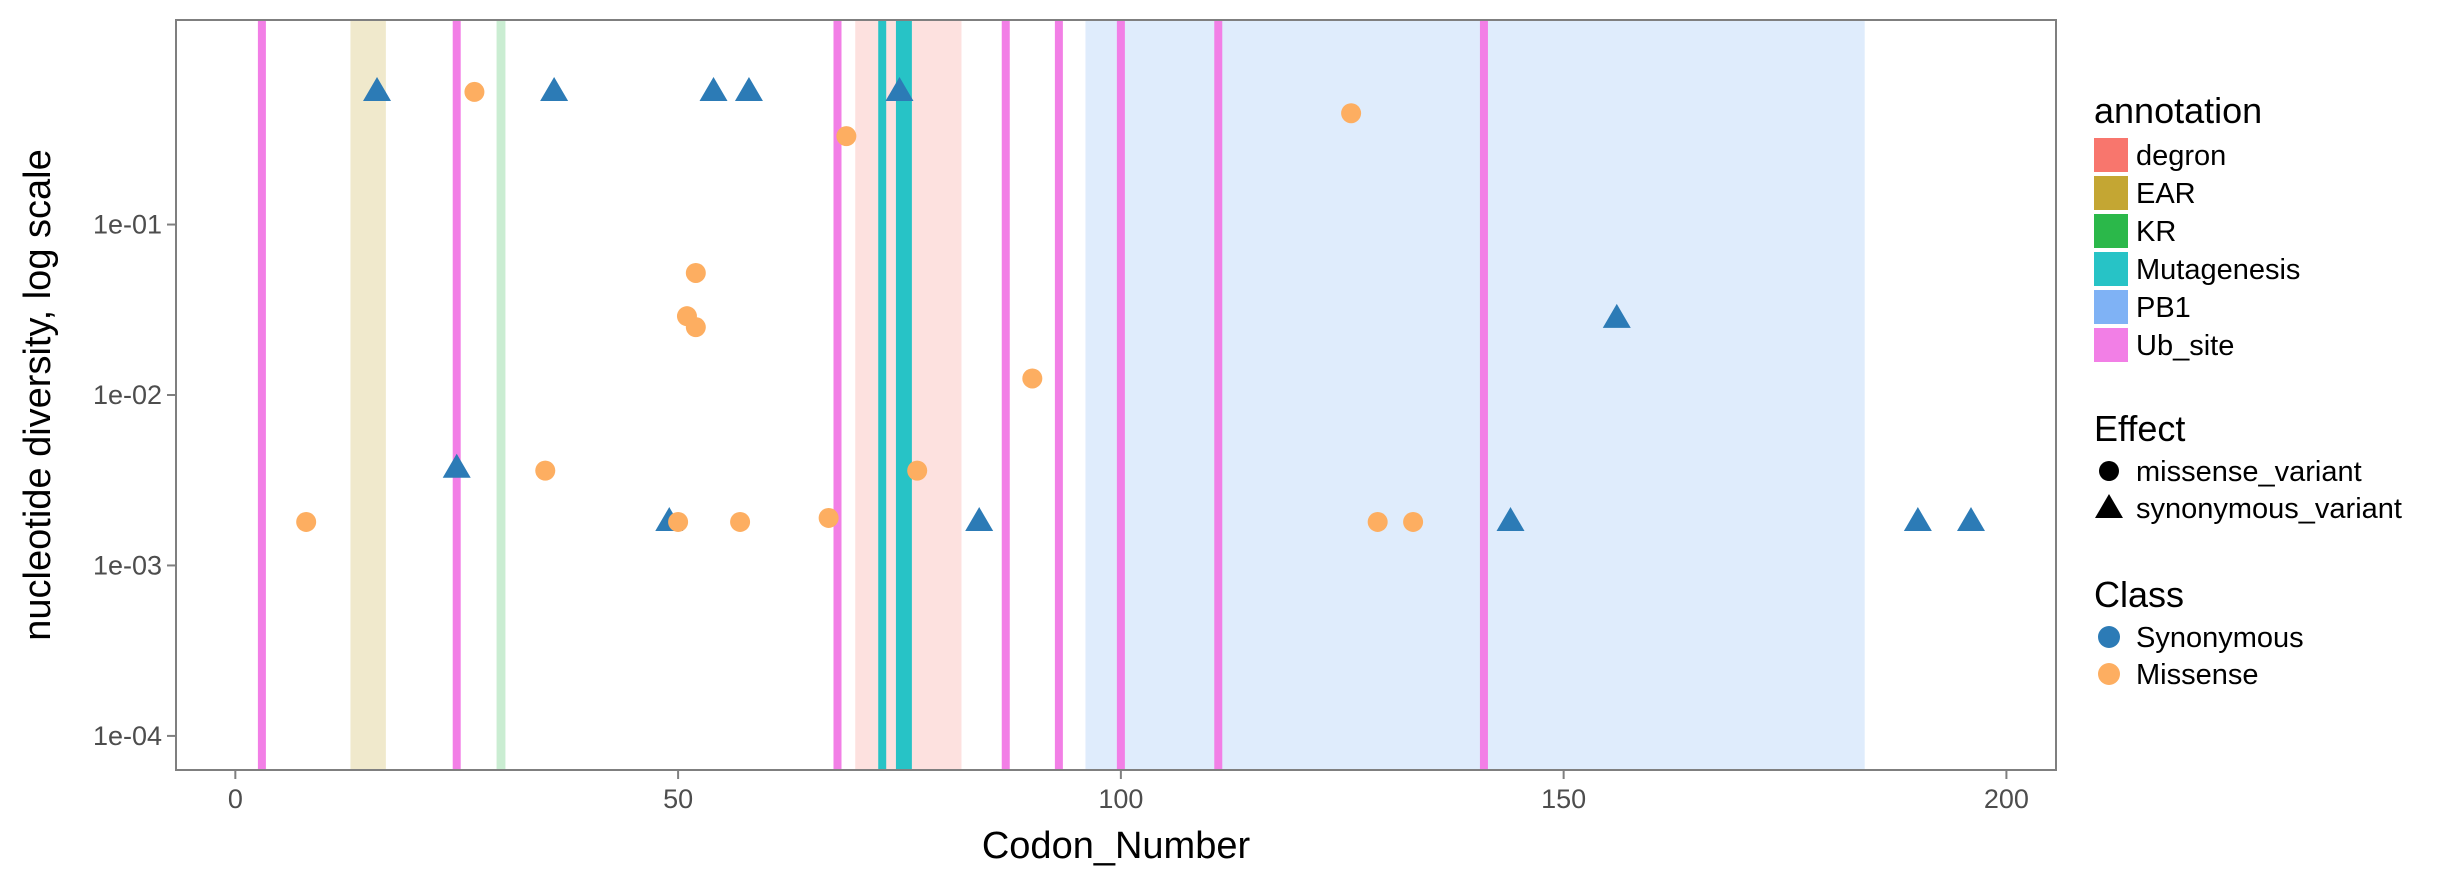  What do you see at coordinates (1563, 799) in the screenshot?
I see `x-tick-label: 150` at bounding box center [1563, 799].